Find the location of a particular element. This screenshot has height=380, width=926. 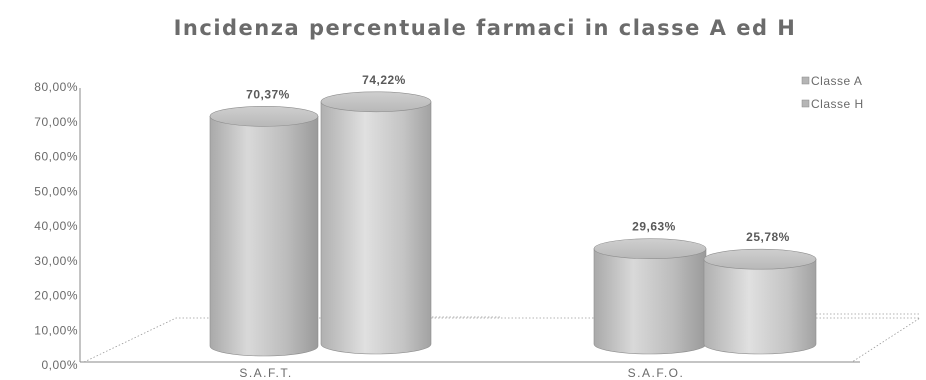

y-tick-label: 10,00% is located at coordinates (56, 330).